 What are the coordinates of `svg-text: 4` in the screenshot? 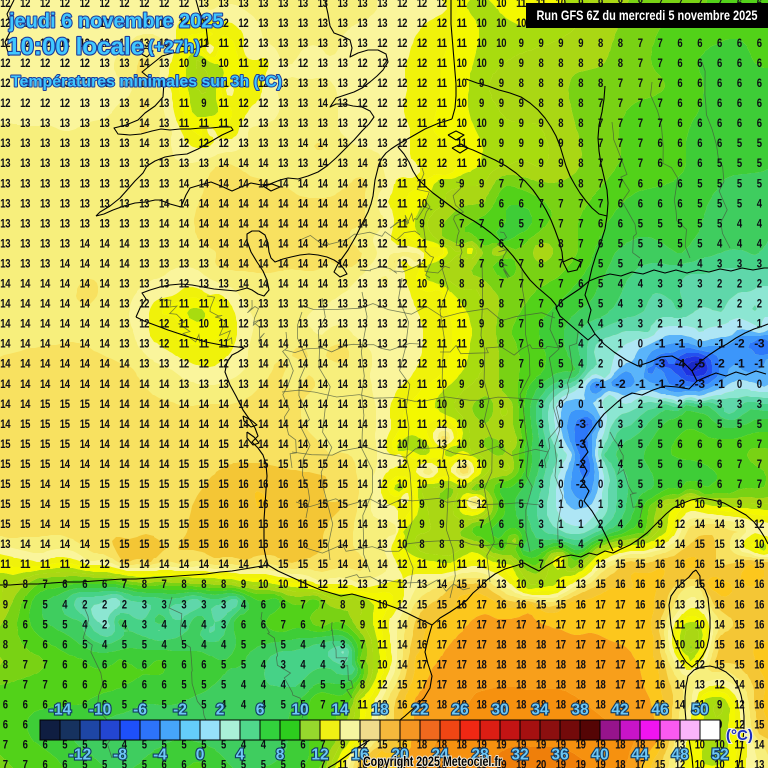 It's located at (125, 624).